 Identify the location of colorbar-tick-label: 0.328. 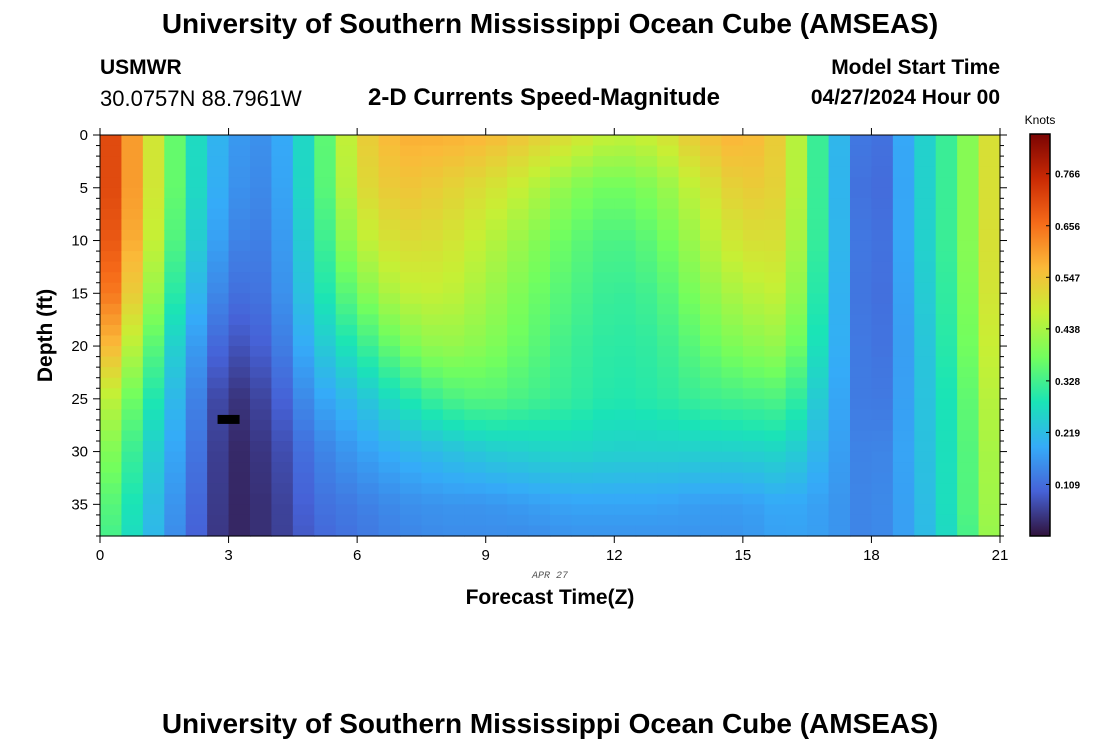
(1067, 382).